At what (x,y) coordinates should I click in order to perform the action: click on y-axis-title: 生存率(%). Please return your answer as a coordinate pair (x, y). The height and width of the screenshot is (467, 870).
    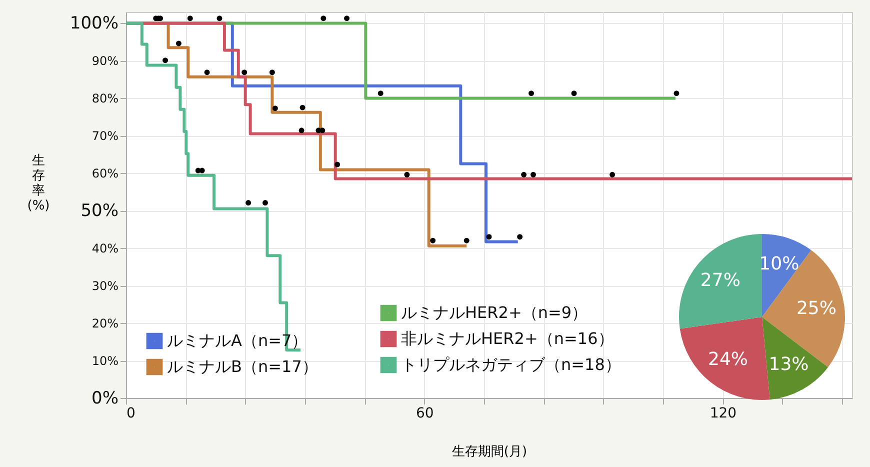
    Looking at the image, I should click on (38, 184).